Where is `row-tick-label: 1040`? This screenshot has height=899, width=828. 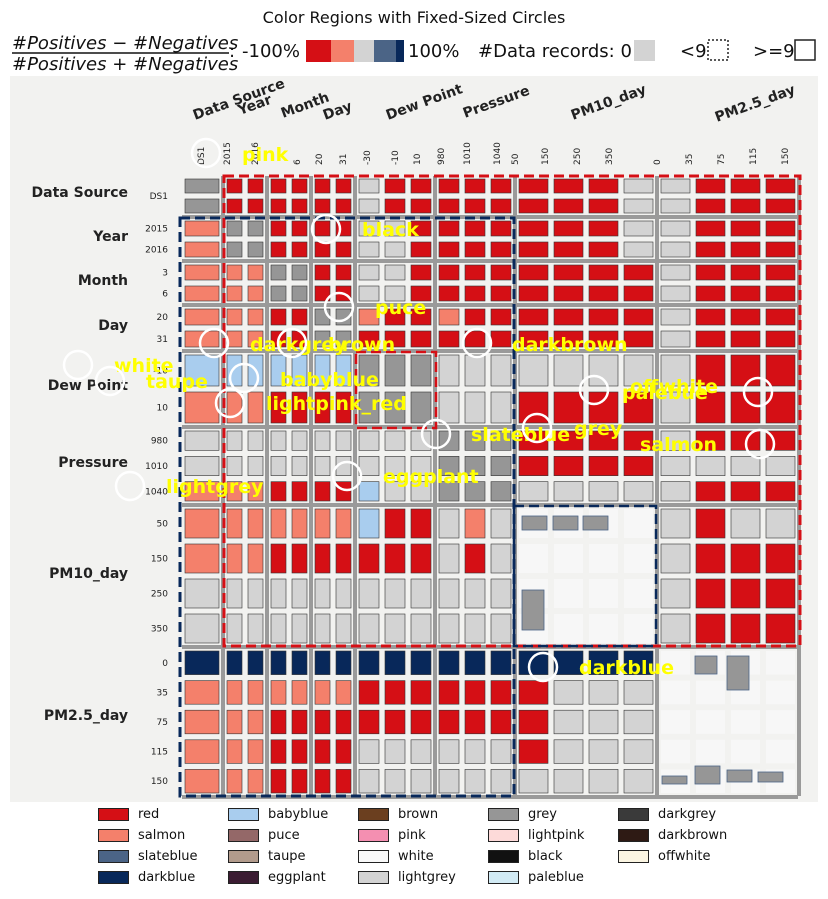 row-tick-label: 1040 is located at coordinates (156, 492).